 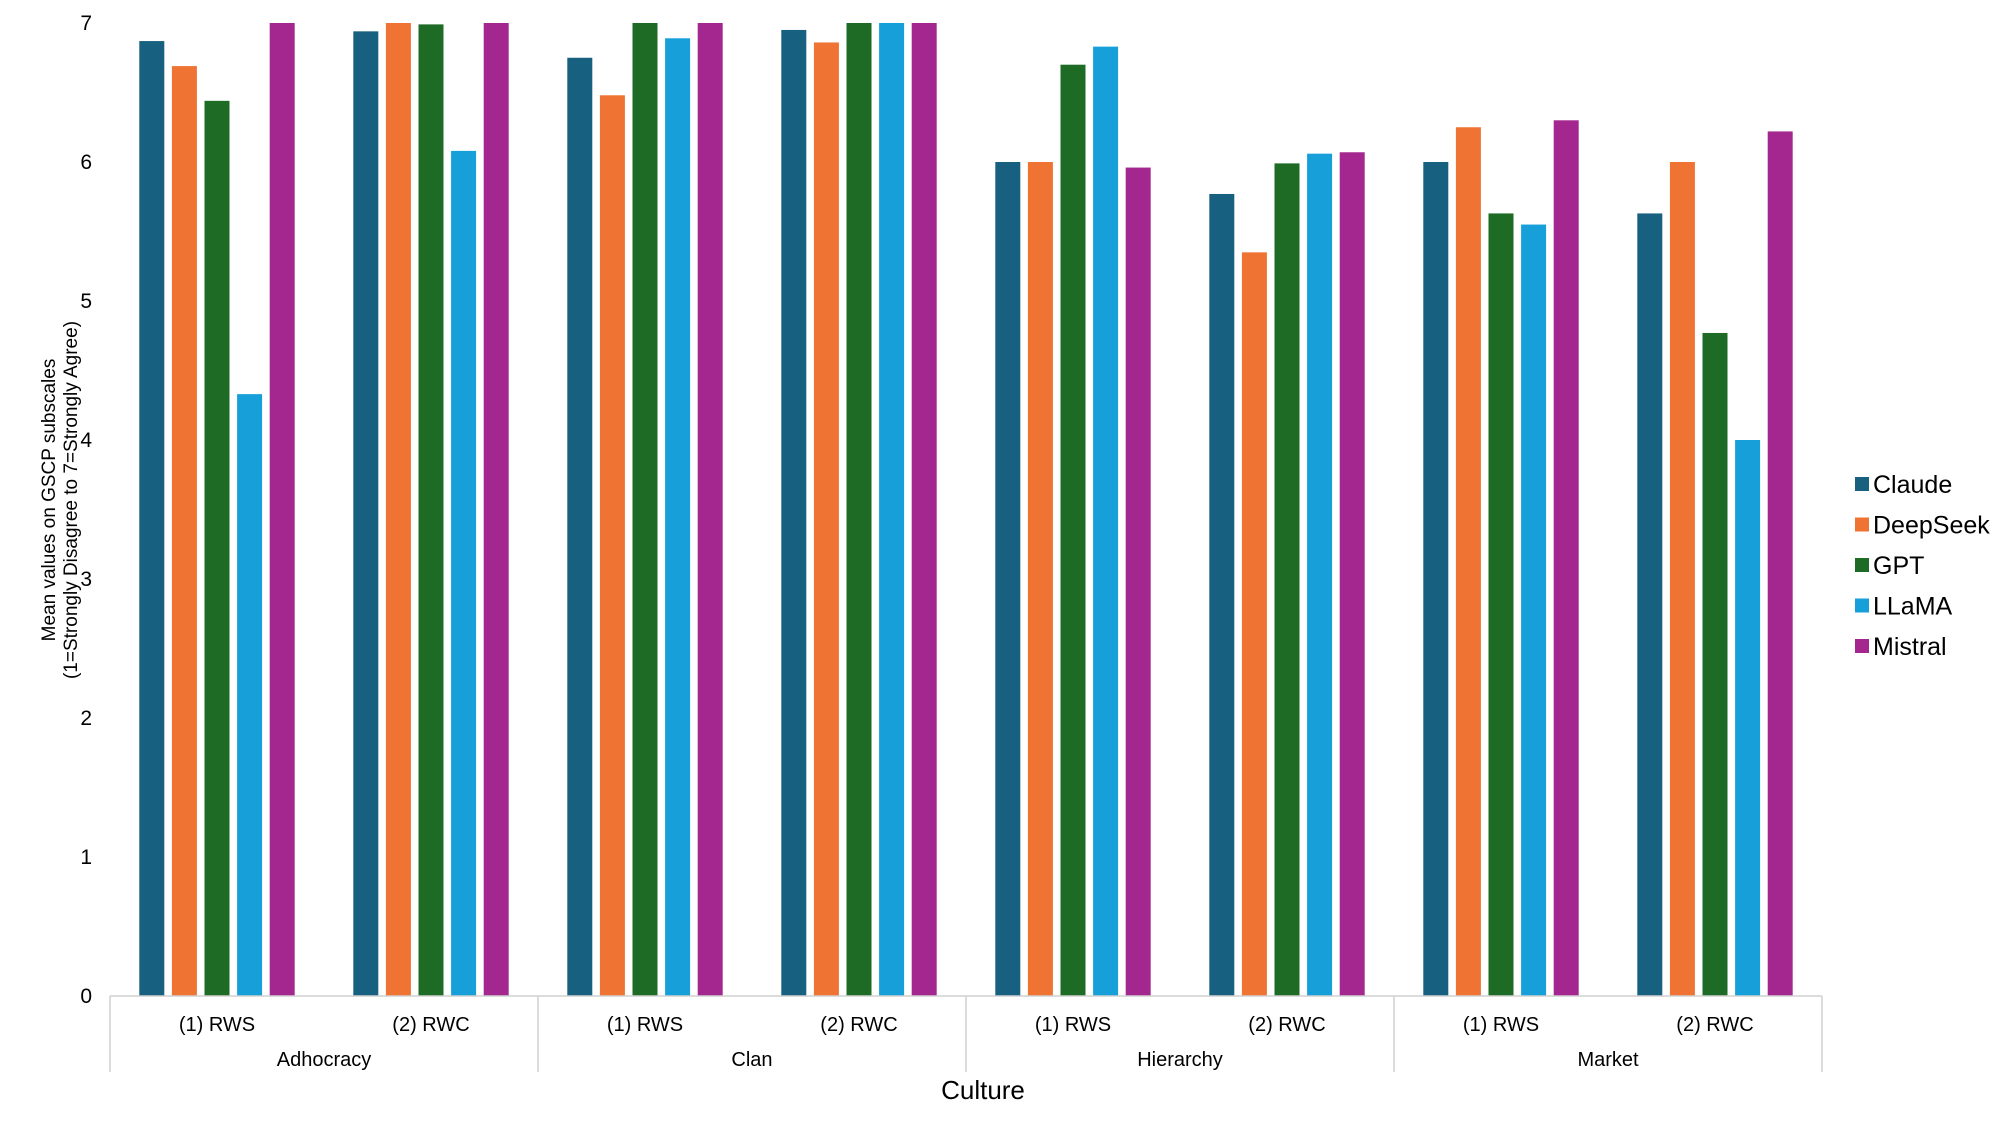 I want to click on y-tick-label: 0, so click(x=86, y=996).